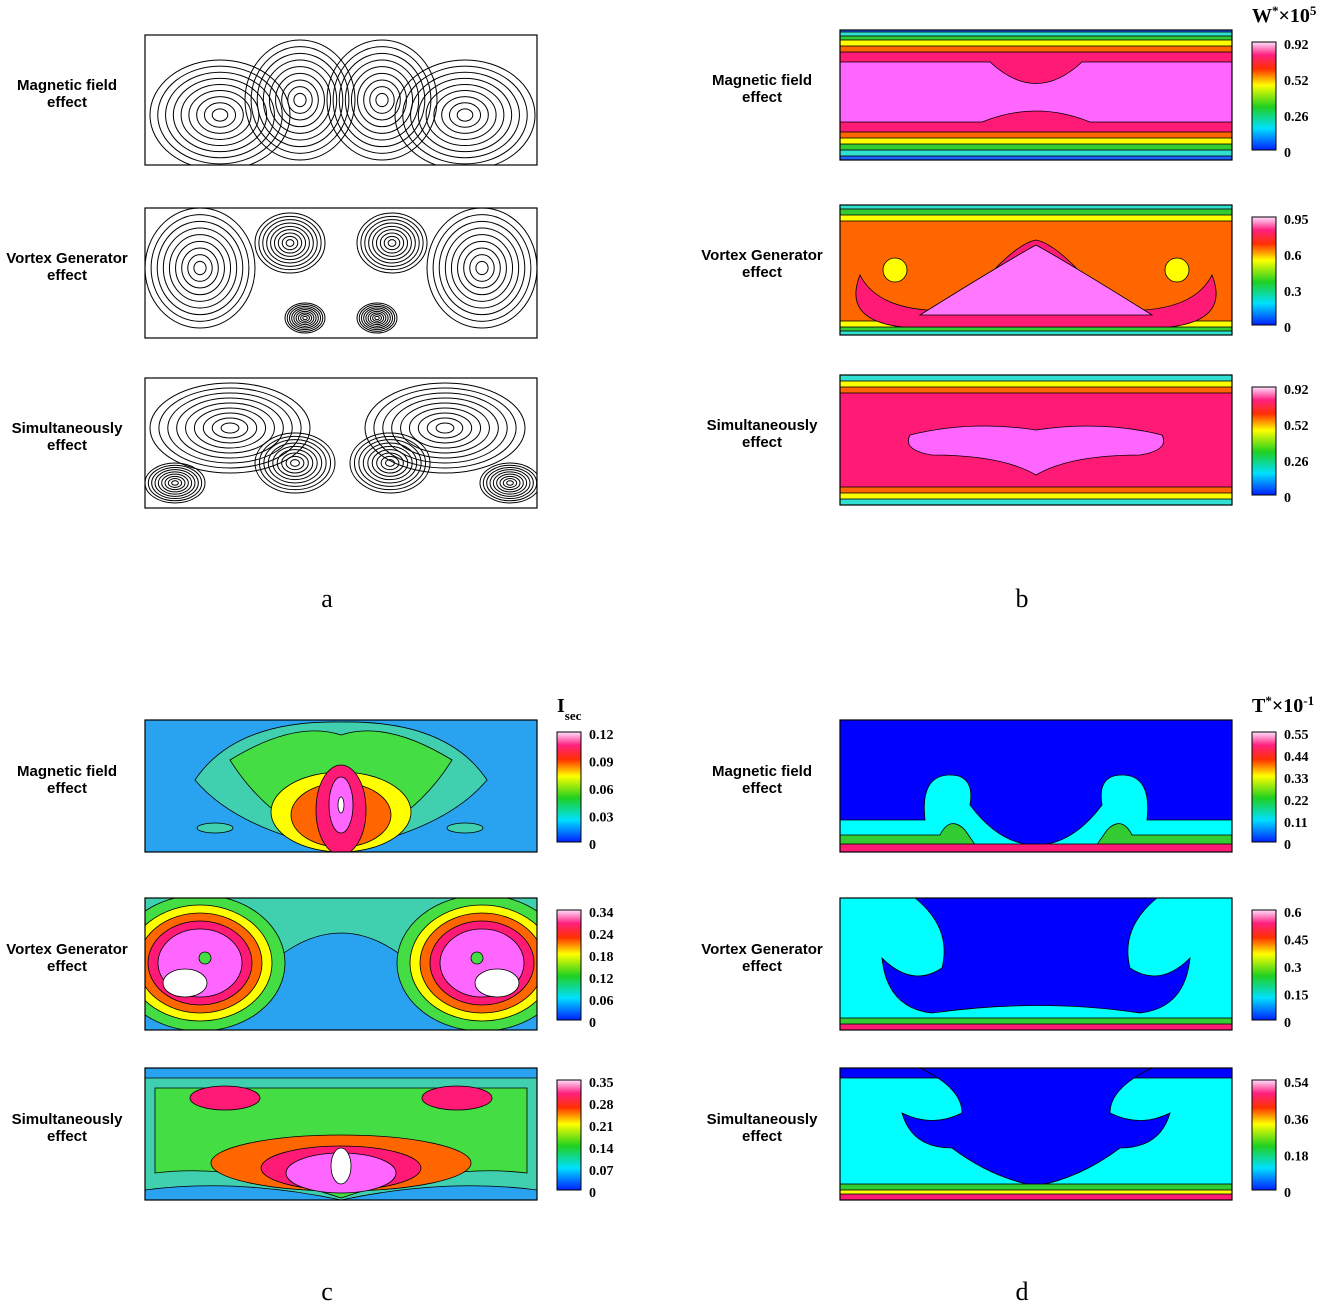  What do you see at coordinates (1296, 220) in the screenshot?
I see `colorbar-label: 0.95` at bounding box center [1296, 220].